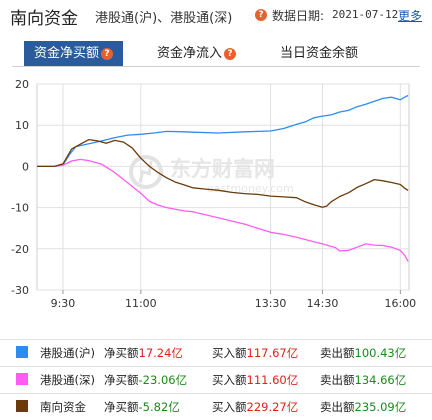 This screenshot has width=432, height=420. I want to click on tab-balance: 当日资金余额, so click(319, 53).